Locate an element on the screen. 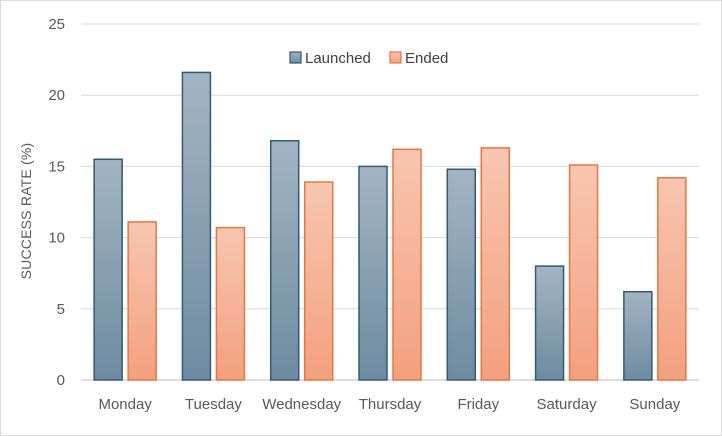  bar-ended-sunday is located at coordinates (672, 279).